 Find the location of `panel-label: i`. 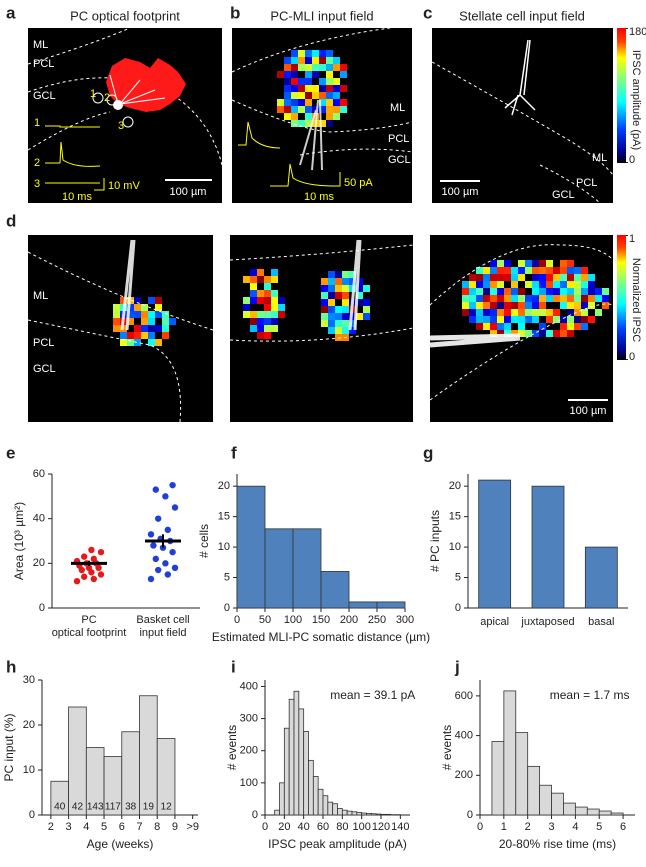

panel-label: i is located at coordinates (233, 666).